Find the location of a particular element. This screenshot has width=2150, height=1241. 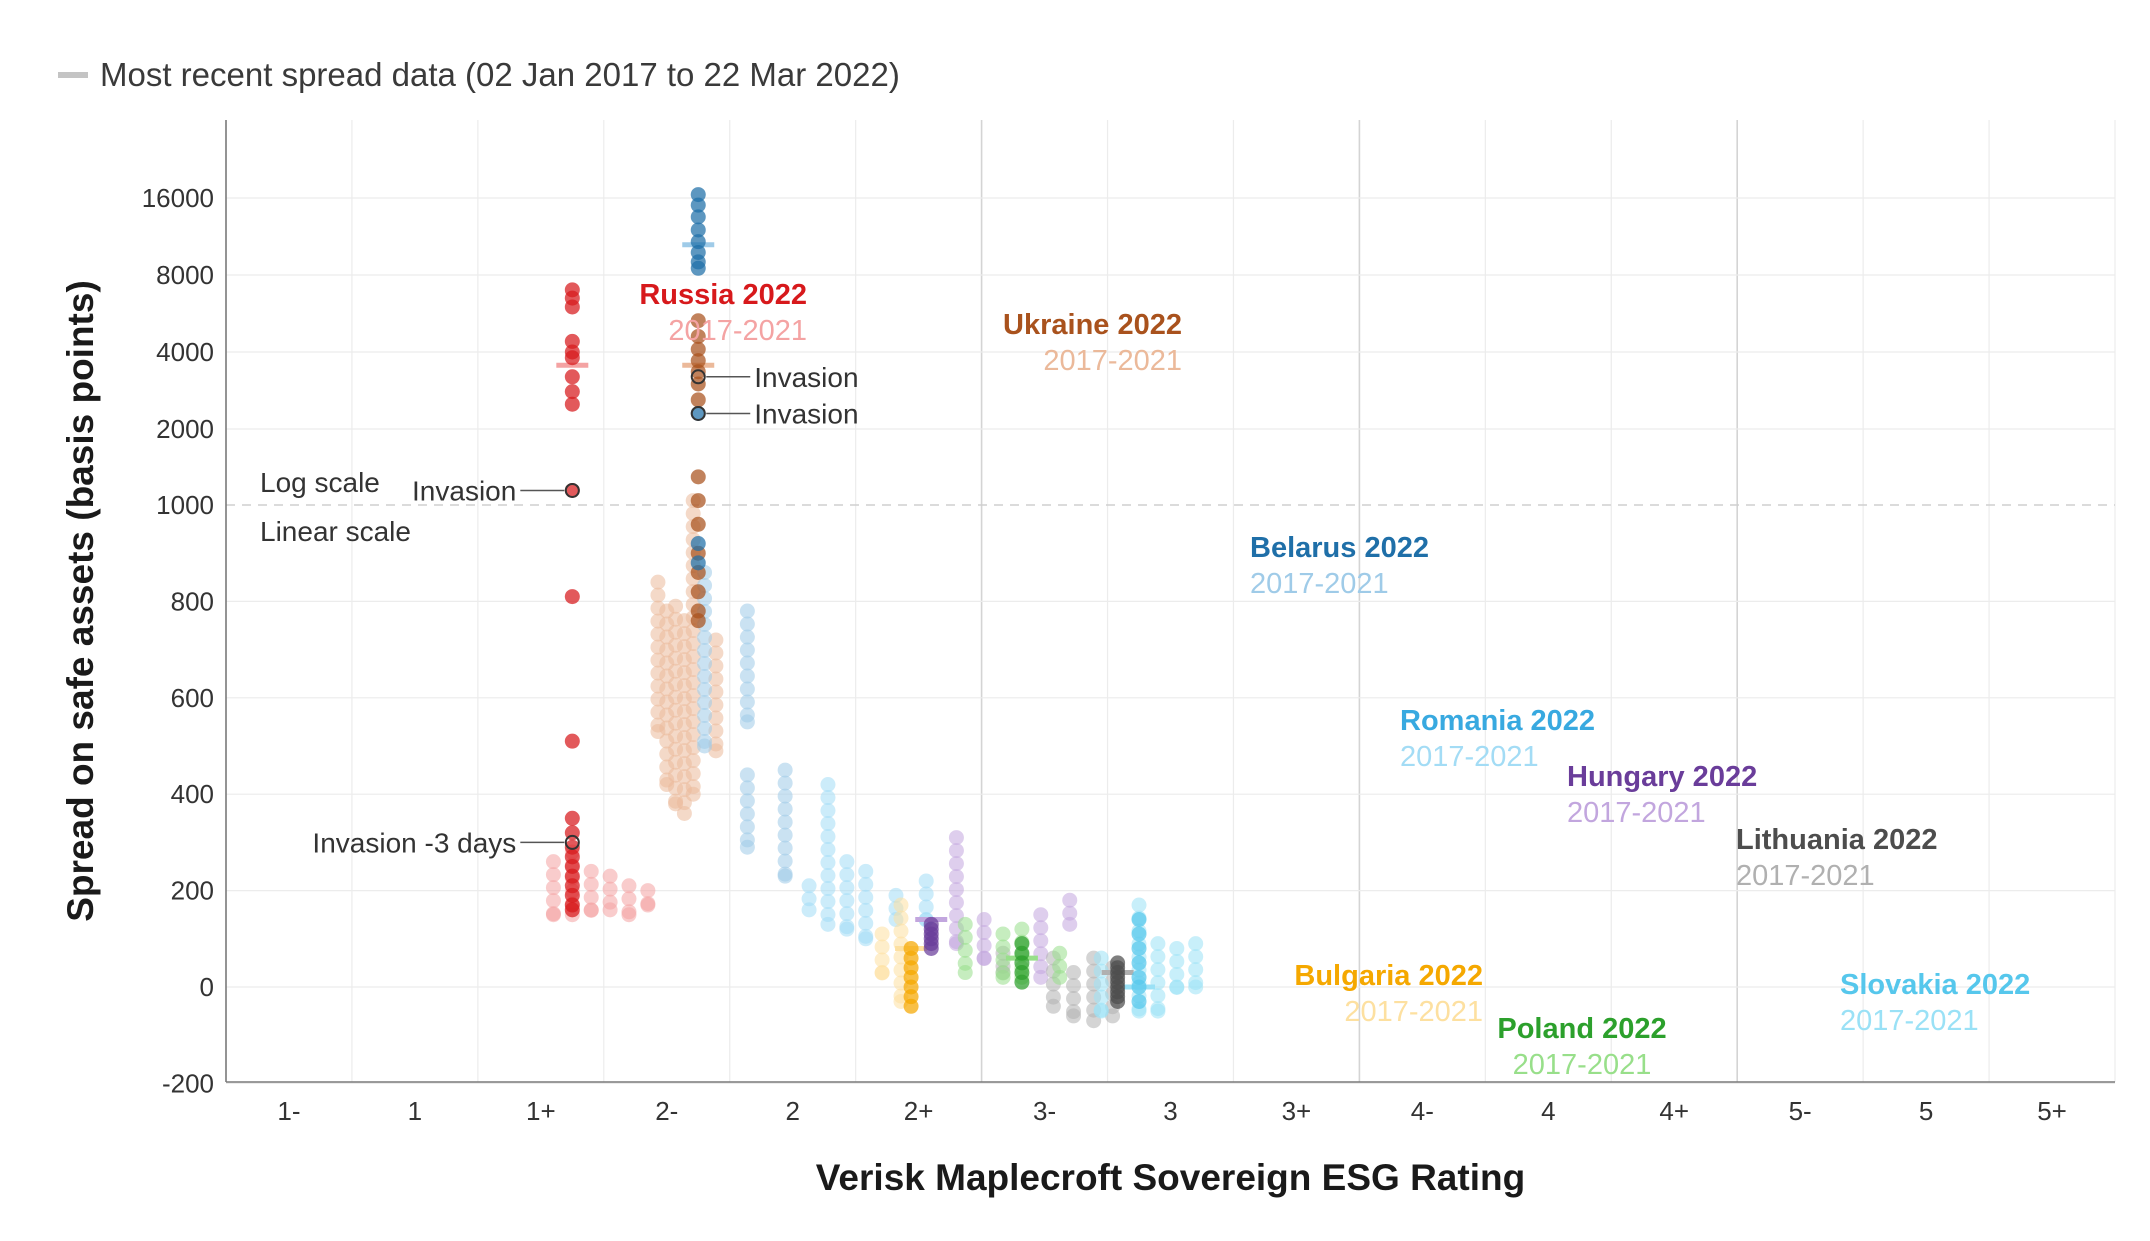

lithuania-2022-point is located at coordinates (1118, 1001).